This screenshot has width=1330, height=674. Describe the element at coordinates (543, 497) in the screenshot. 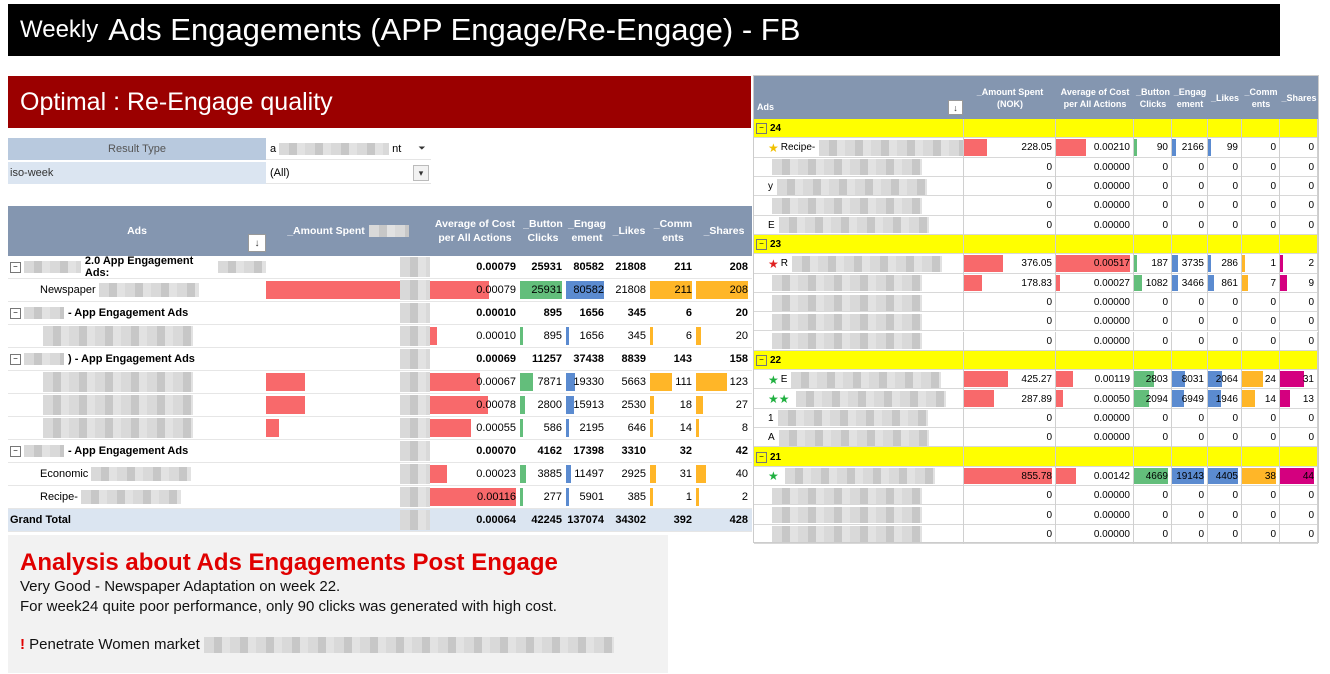

I see `cell-clicks: 277` at that location.